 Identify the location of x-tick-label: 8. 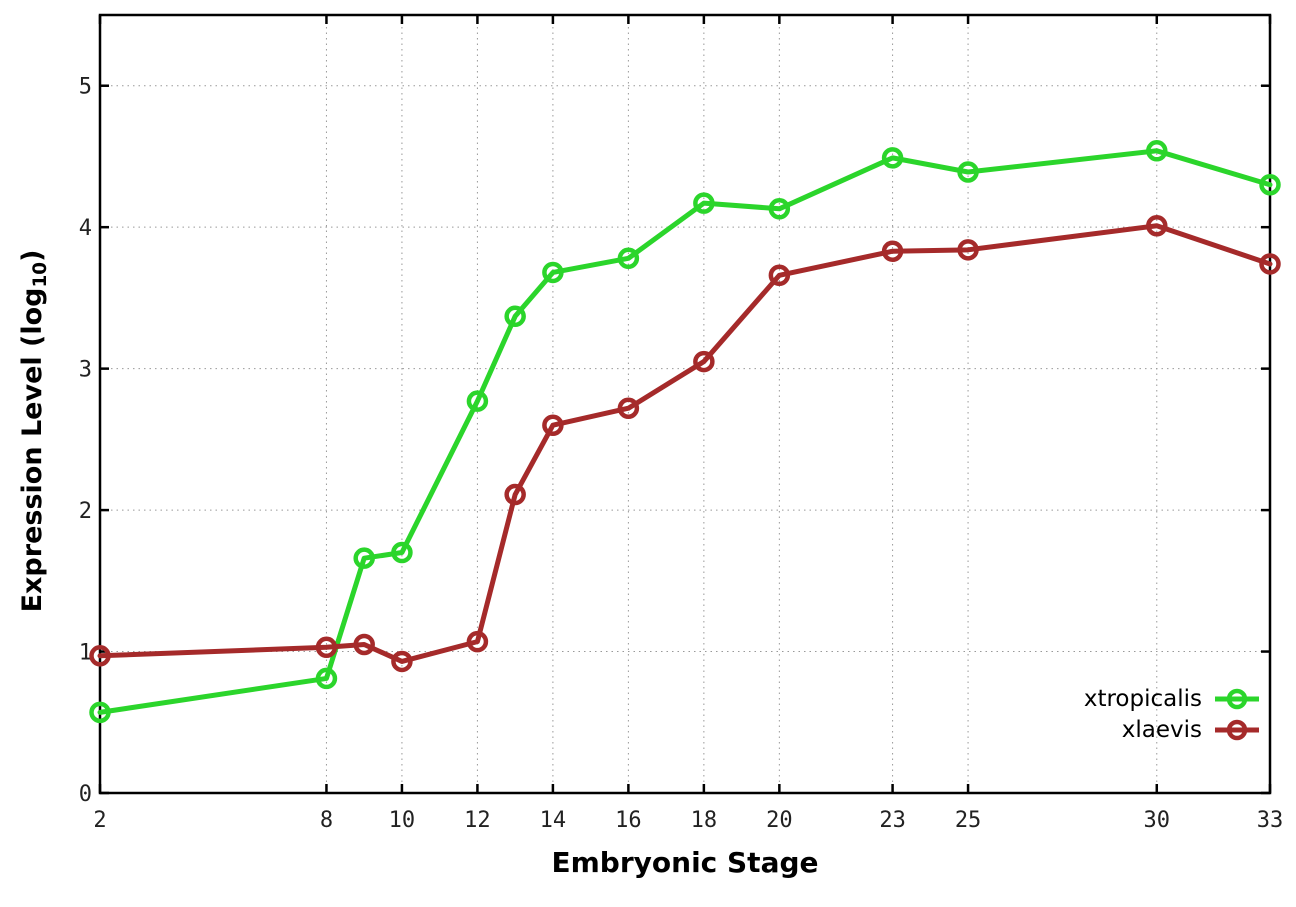
(326, 820).